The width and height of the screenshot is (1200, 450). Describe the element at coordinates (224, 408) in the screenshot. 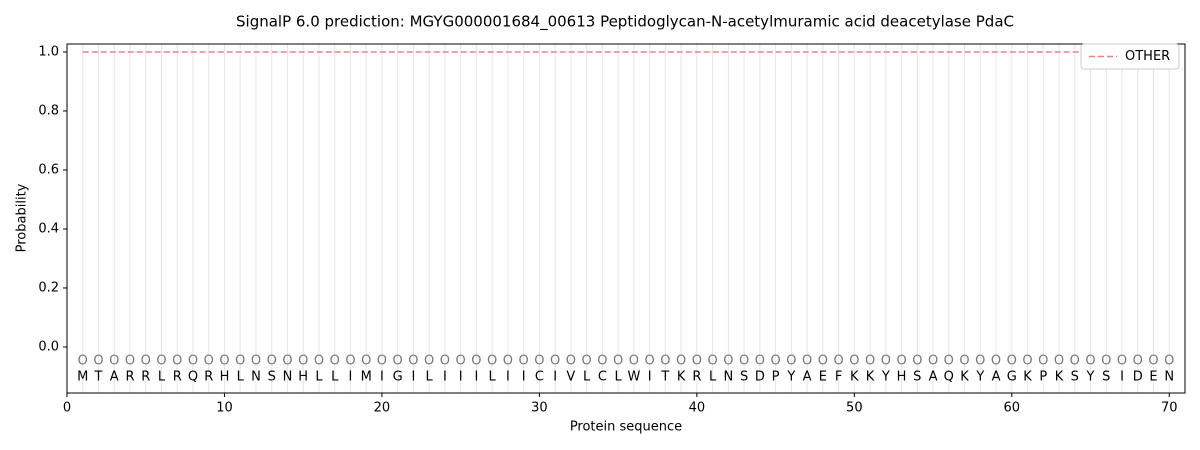

I see `x-tick-label: 10` at that location.